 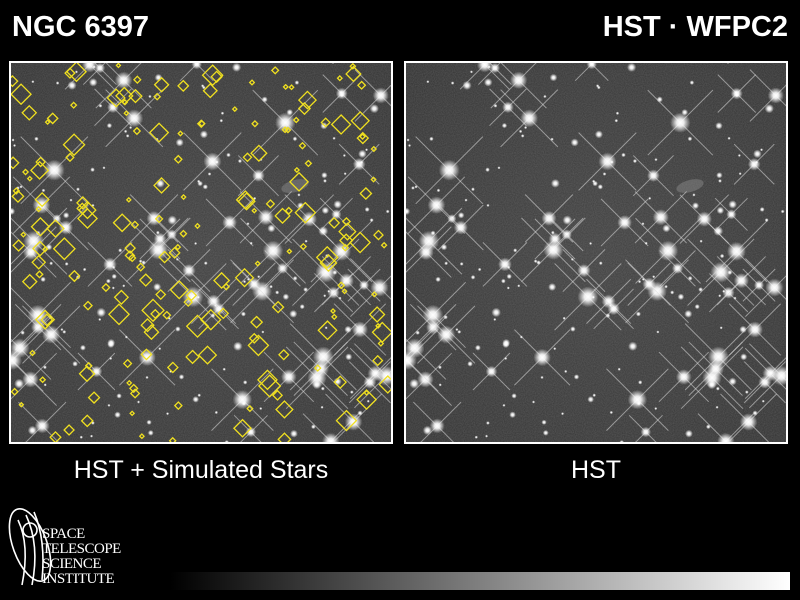 I want to click on logo-text: SCIENCE, so click(x=71, y=564).